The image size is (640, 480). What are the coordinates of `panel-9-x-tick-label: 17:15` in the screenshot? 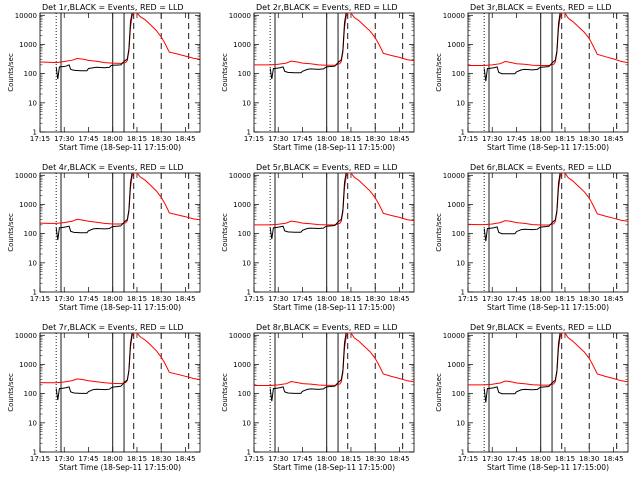 It's located at (468, 459).